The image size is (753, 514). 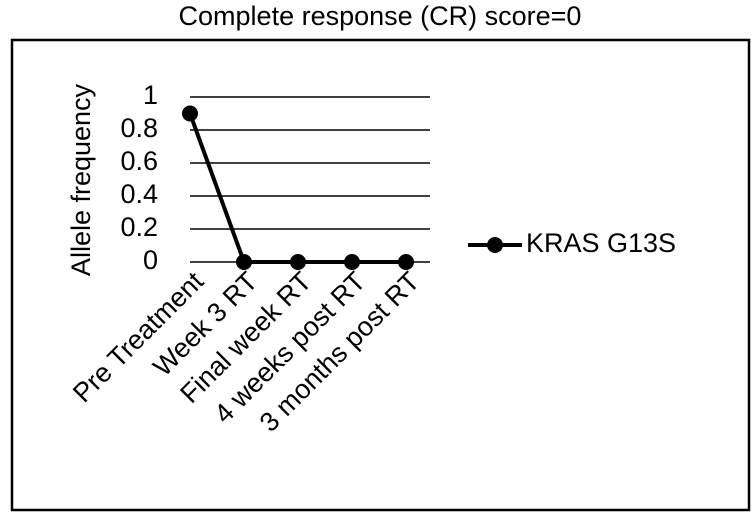 I want to click on y-tick-label: 0.4, so click(x=139, y=194).